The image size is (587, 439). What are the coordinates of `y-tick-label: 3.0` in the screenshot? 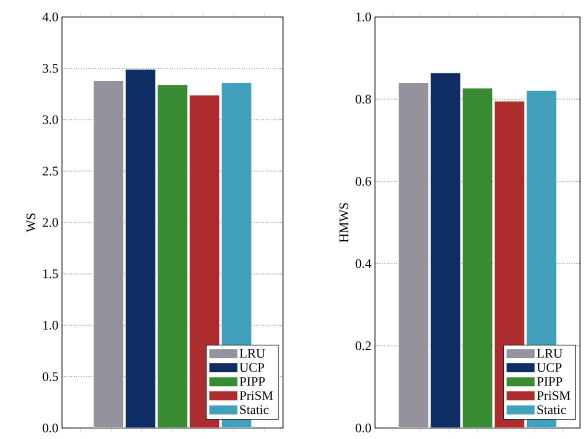 It's located at (50, 119).